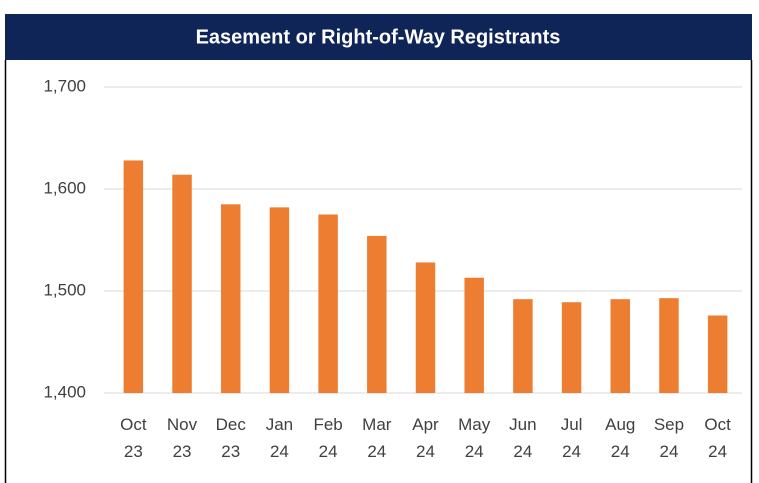 The width and height of the screenshot is (759, 483). What do you see at coordinates (230, 438) in the screenshot?
I see `x-tick-label: Dec 23` at bounding box center [230, 438].